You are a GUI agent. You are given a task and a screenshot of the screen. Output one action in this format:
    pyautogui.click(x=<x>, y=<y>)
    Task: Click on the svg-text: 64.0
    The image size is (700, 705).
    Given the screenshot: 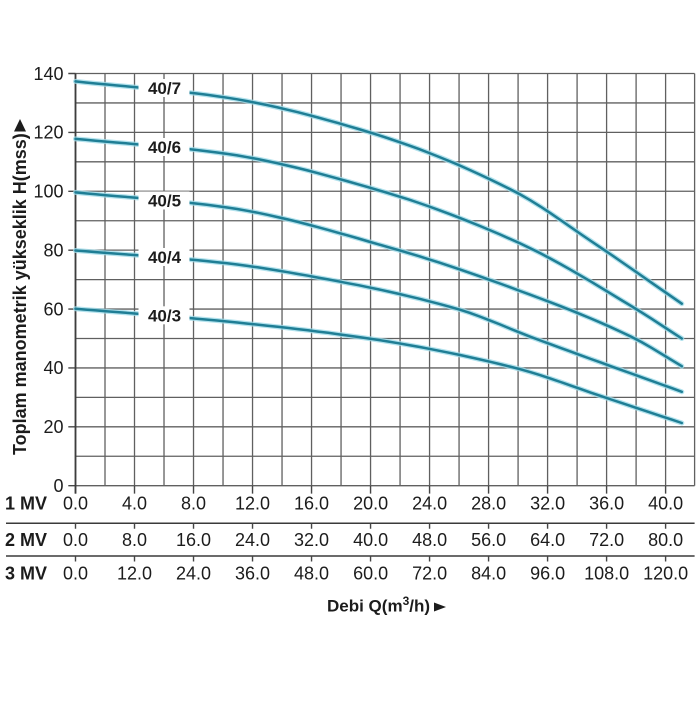 What is the action you would take?
    pyautogui.click(x=547, y=540)
    